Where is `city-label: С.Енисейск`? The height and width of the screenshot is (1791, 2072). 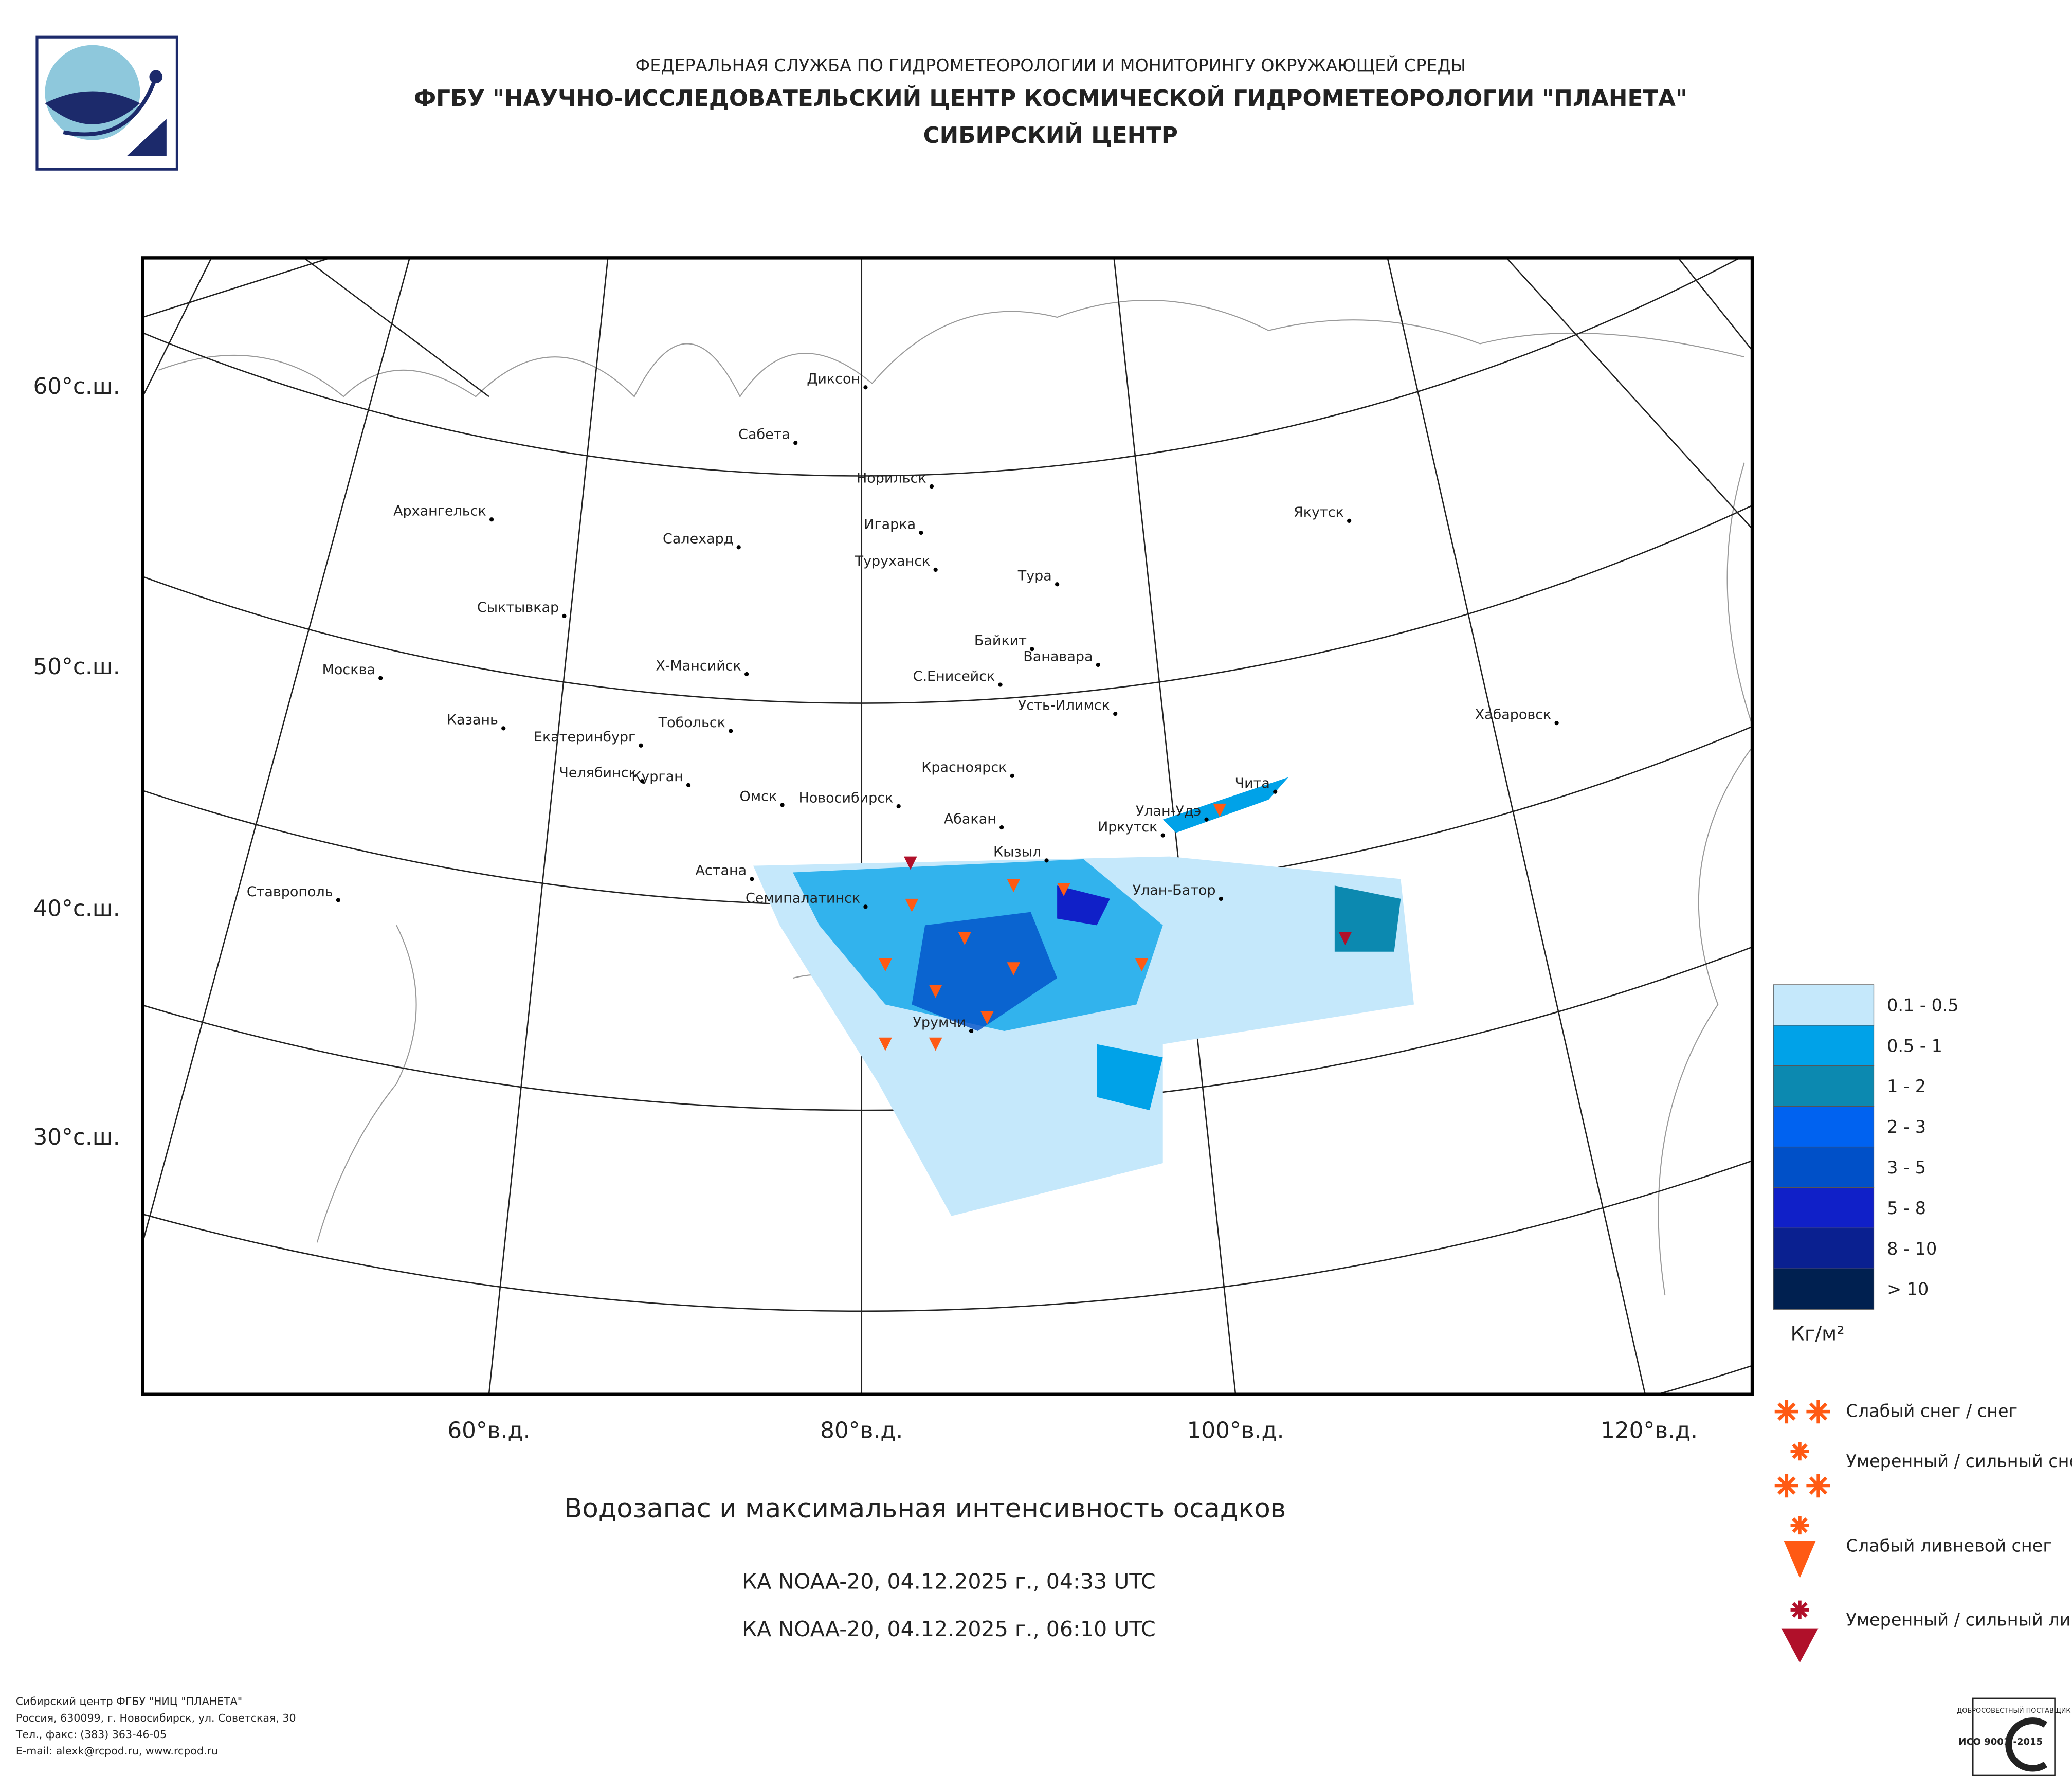 city-label: С.Енисейск is located at coordinates (954, 676).